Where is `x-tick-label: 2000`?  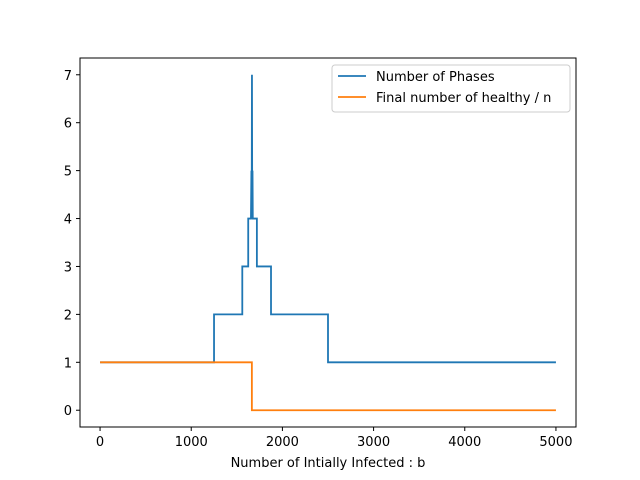 x-tick-label: 2000 is located at coordinates (282, 442).